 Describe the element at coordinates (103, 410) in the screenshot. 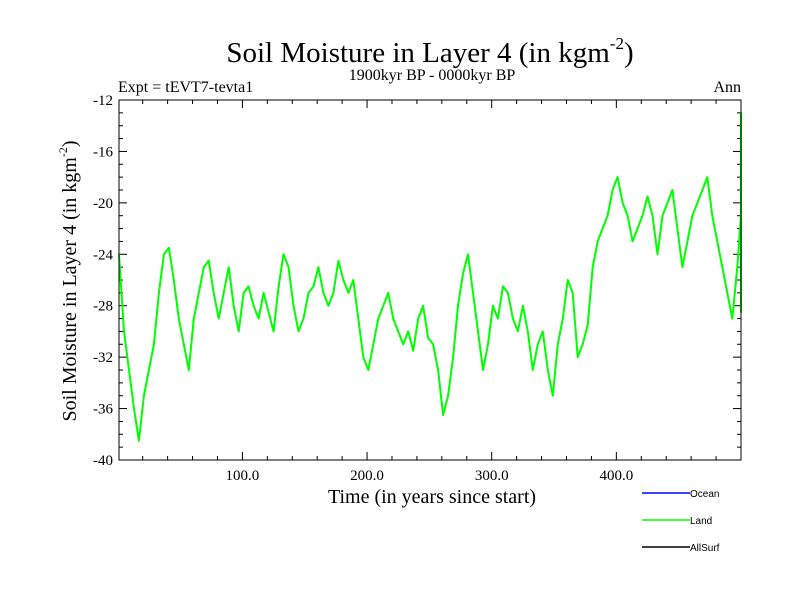

I see `y-tick-label: -36` at that location.